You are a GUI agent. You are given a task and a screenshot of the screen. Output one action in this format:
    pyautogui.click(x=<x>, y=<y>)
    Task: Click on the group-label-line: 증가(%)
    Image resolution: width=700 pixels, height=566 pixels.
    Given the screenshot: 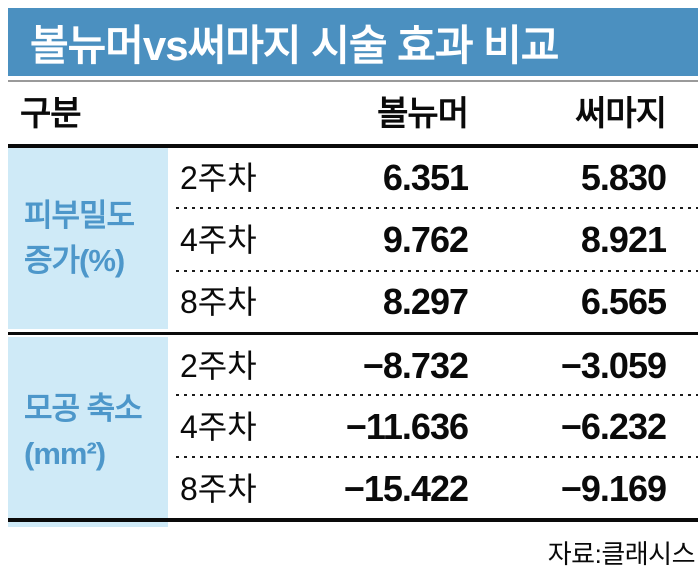 What is the action you would take?
    pyautogui.click(x=74, y=260)
    